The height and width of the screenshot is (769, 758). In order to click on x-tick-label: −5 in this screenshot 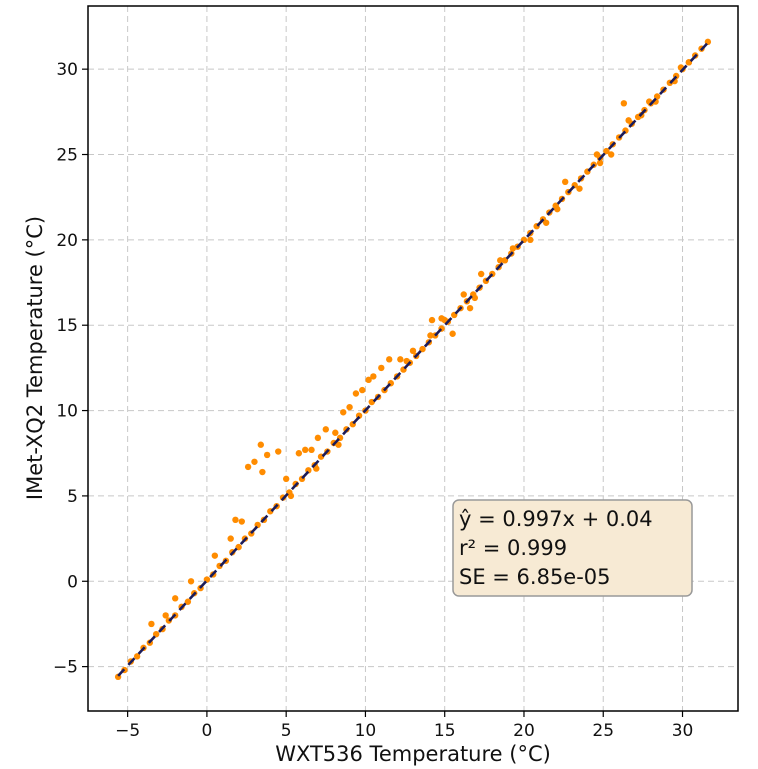, I will do `click(127, 731)`.